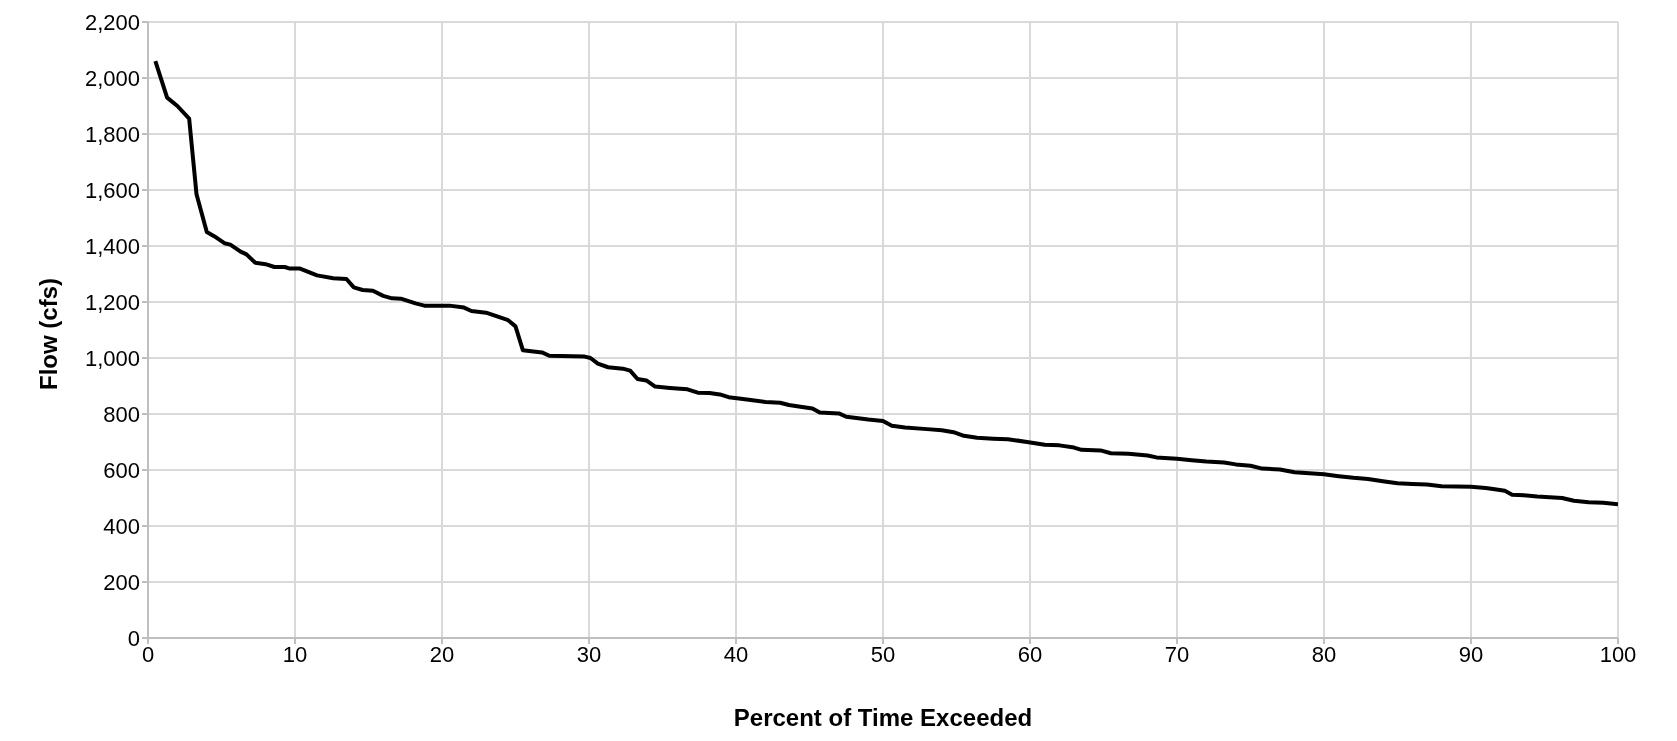  What do you see at coordinates (1030, 654) in the screenshot?
I see `x-tick-label: 60` at bounding box center [1030, 654].